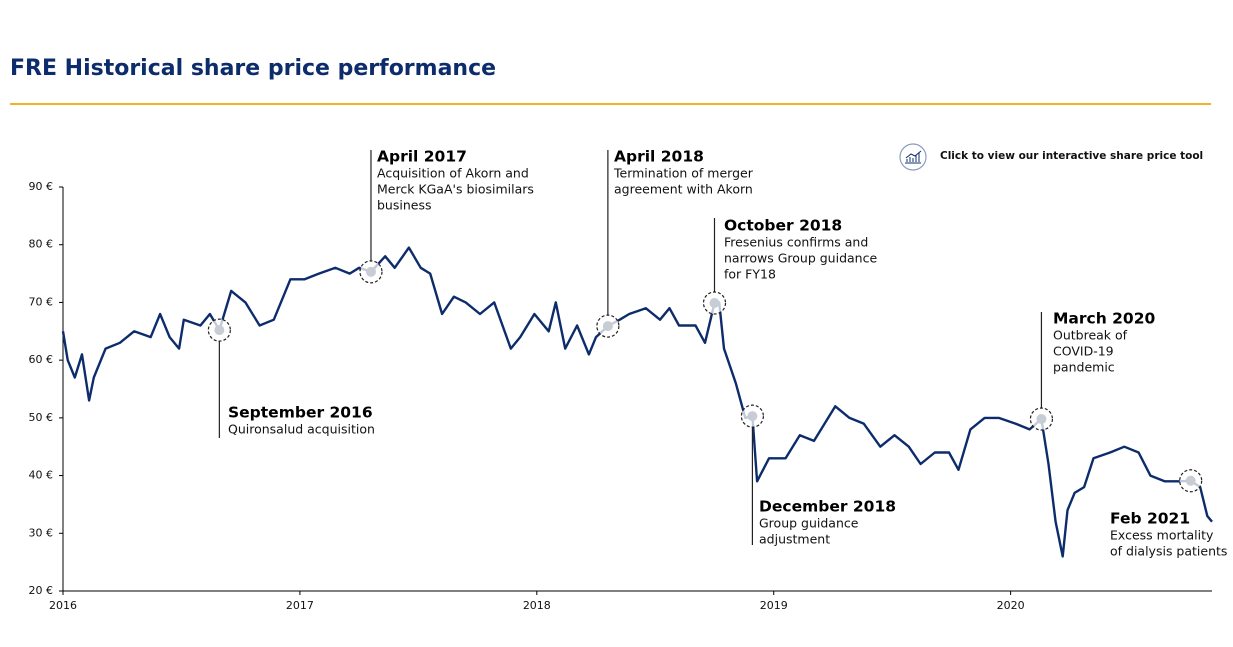 Image resolution: width=1233 pixels, height=647 pixels. What do you see at coordinates (800, 258) in the screenshot?
I see `annotation-text: narrows Group guidance` at bounding box center [800, 258].